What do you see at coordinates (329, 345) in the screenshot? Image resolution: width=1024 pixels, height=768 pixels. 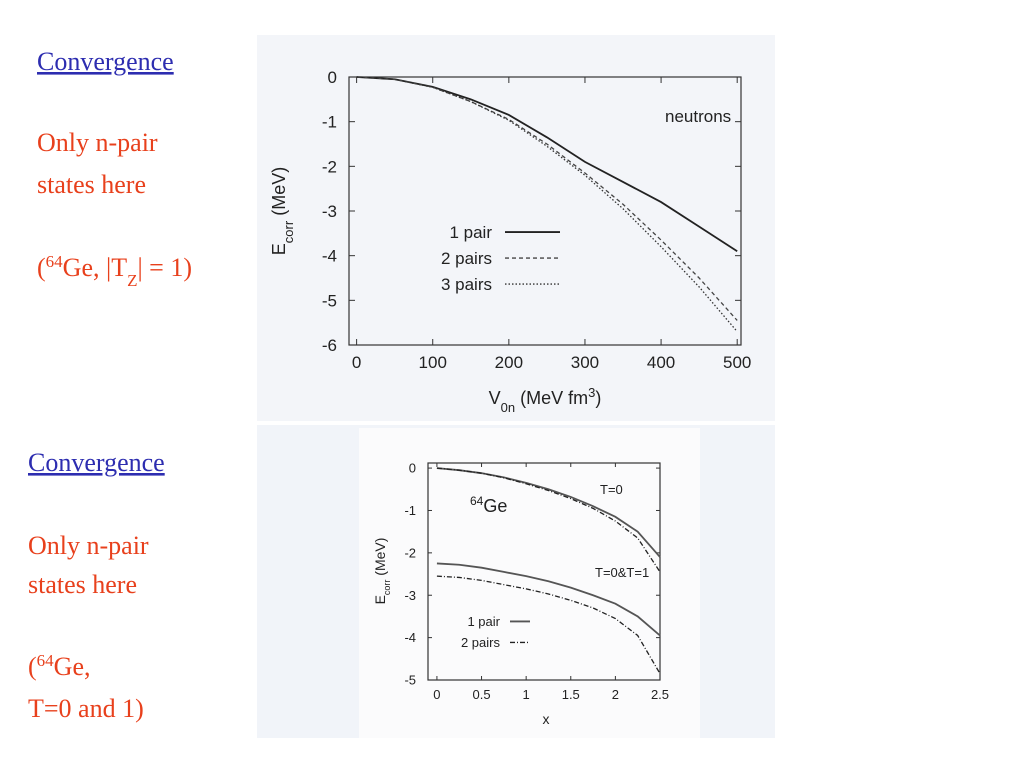 I see `y-tick-label: -6` at bounding box center [329, 345].